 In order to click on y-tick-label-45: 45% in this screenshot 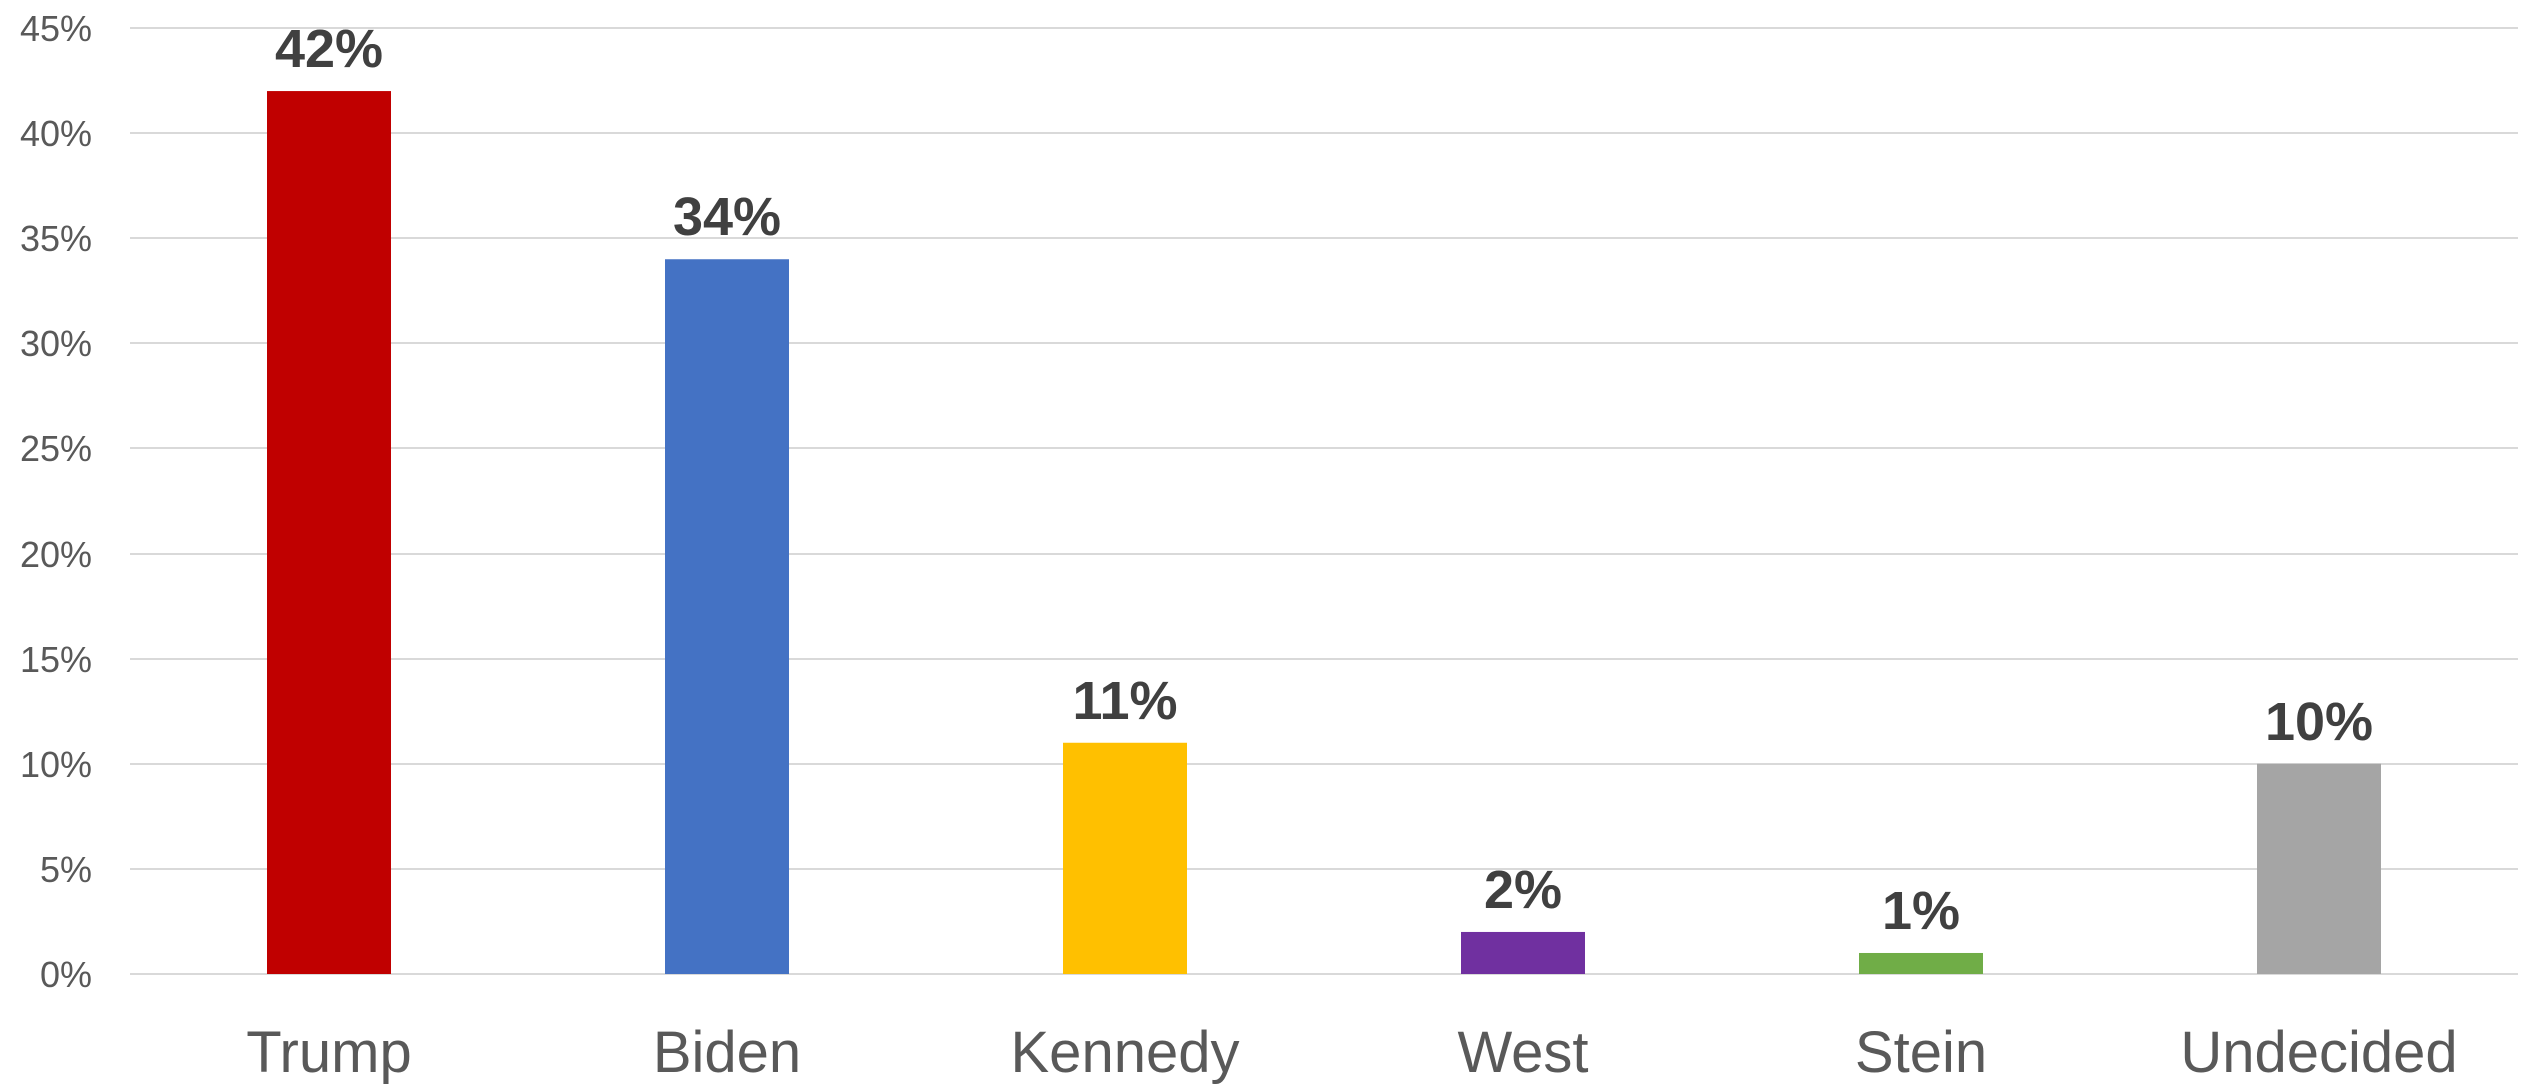, I will do `click(56, 28)`.